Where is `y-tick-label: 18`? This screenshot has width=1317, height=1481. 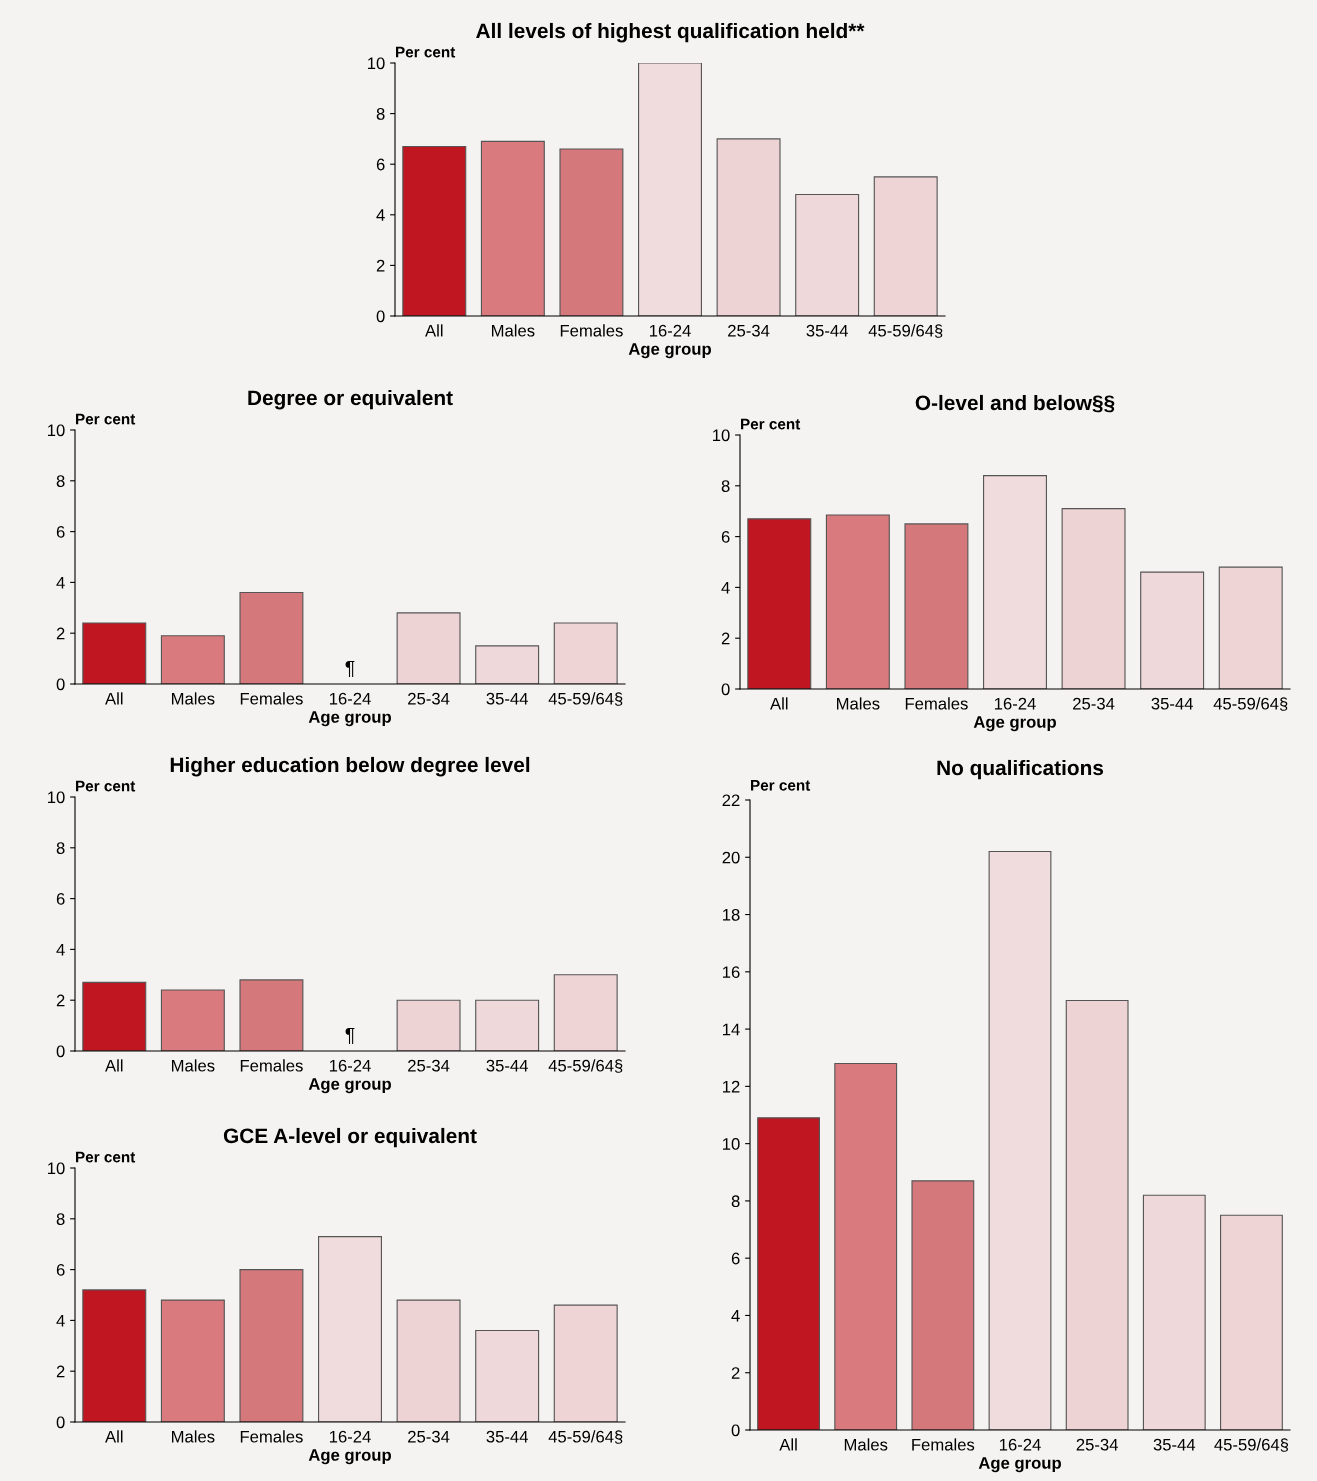 y-tick-label: 18 is located at coordinates (731, 914).